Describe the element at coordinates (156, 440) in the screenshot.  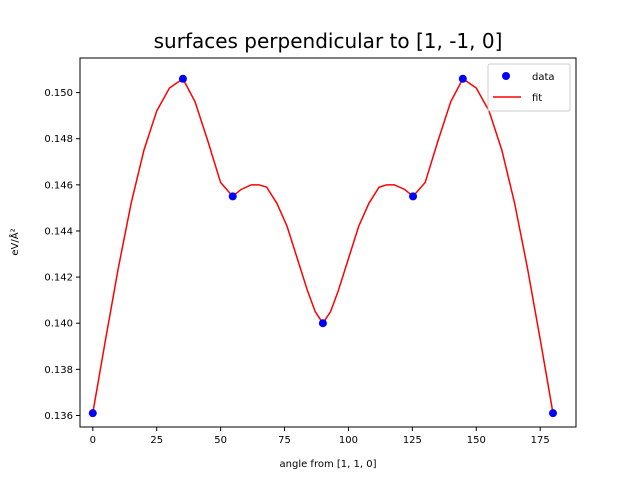
I see `x-tick-label: 25` at that location.